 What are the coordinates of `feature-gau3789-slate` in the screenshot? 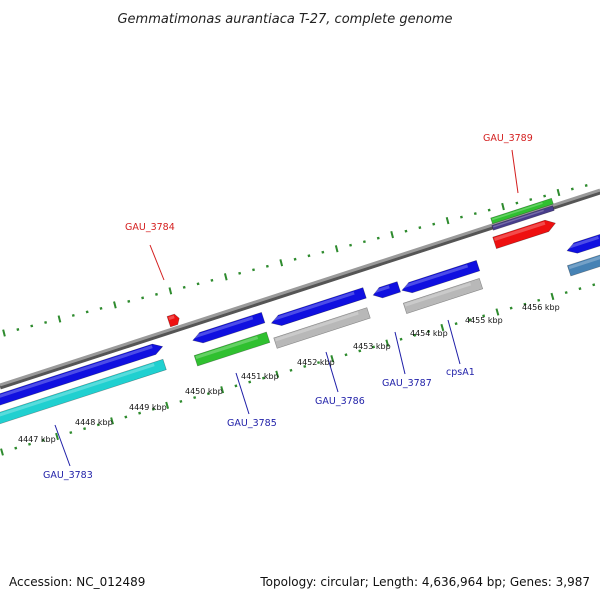 It's located at (523, 218).